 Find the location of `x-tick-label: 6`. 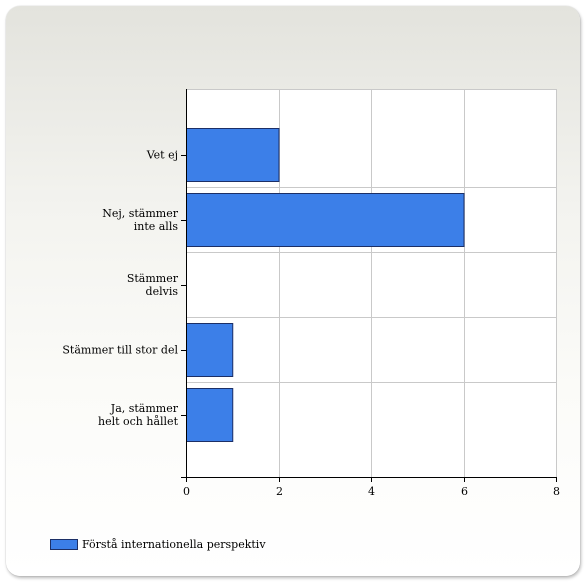

x-tick-label: 6 is located at coordinates (464, 491).